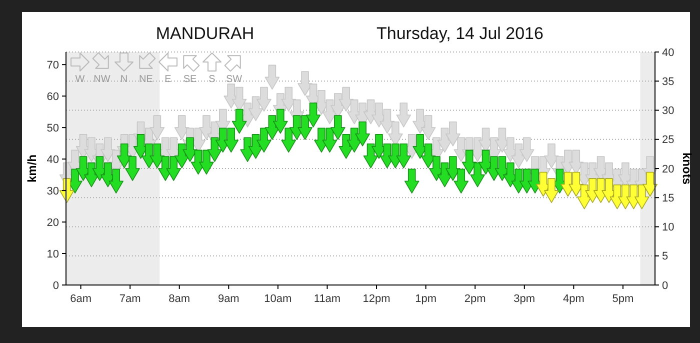 The height and width of the screenshot is (343, 700). I want to click on y2-tick-label: 15, so click(668, 198).